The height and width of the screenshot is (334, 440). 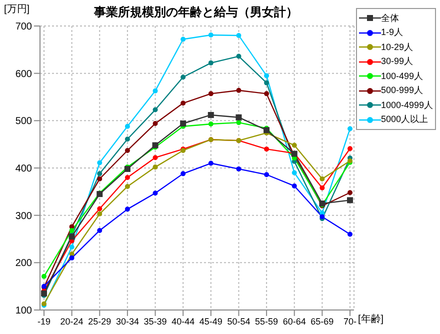 I want to click on y-tick-label: 700, so click(x=23, y=27).